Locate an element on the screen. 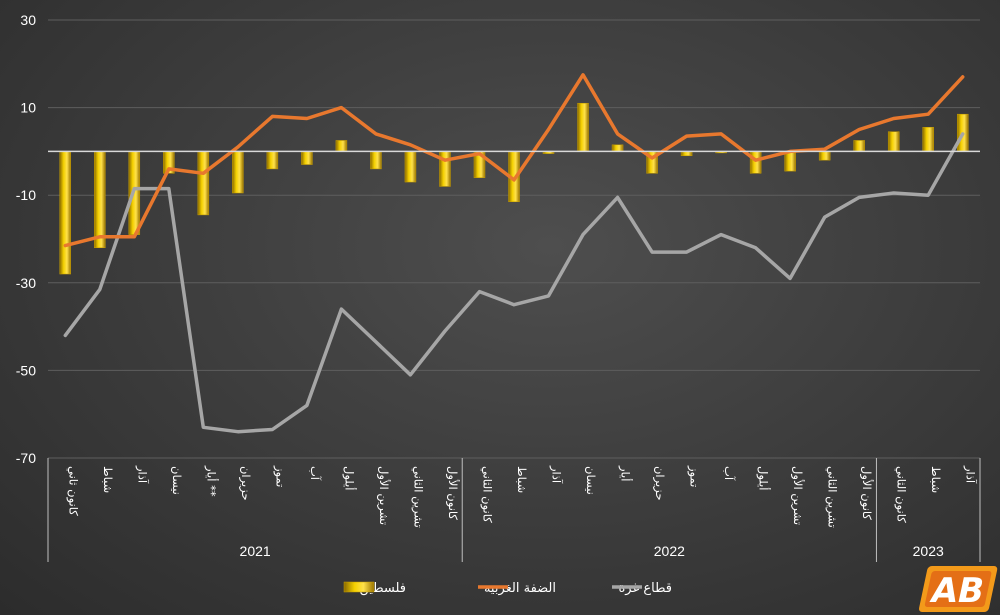 This screenshot has height=615, width=1000. year-label: 2022 is located at coordinates (669, 551).